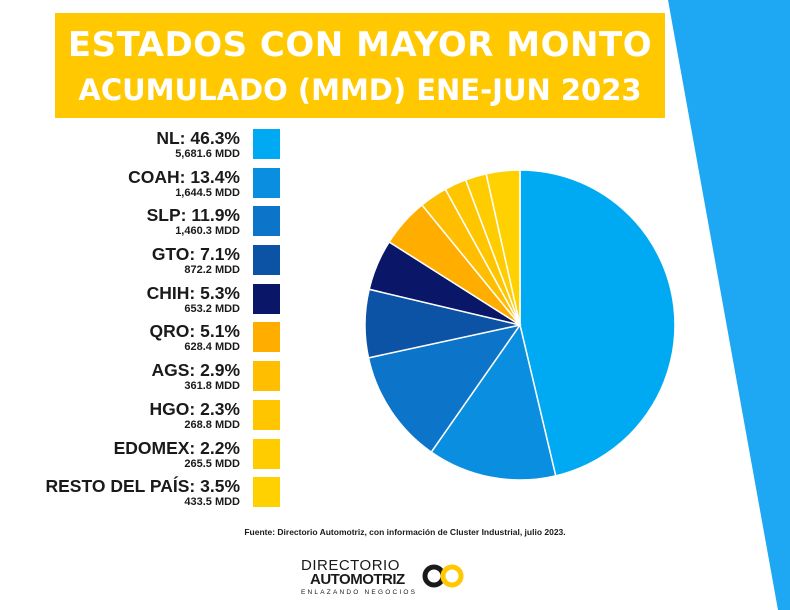 This screenshot has height=610, width=790. Describe the element at coordinates (212, 386) in the screenshot. I see `legend-value: 361.8 MDD` at that location.